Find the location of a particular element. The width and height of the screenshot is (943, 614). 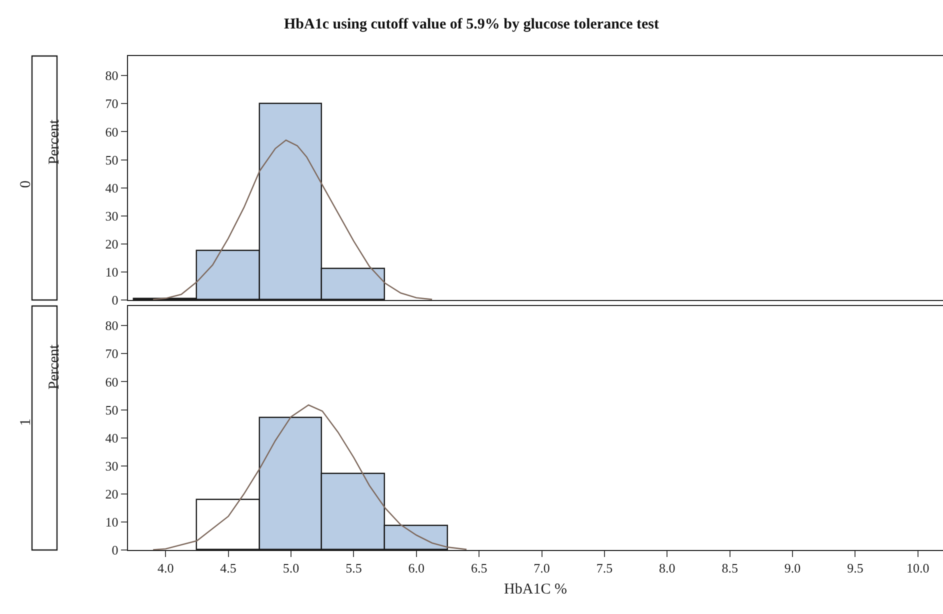

text: 0 is located at coordinates (26, 184).